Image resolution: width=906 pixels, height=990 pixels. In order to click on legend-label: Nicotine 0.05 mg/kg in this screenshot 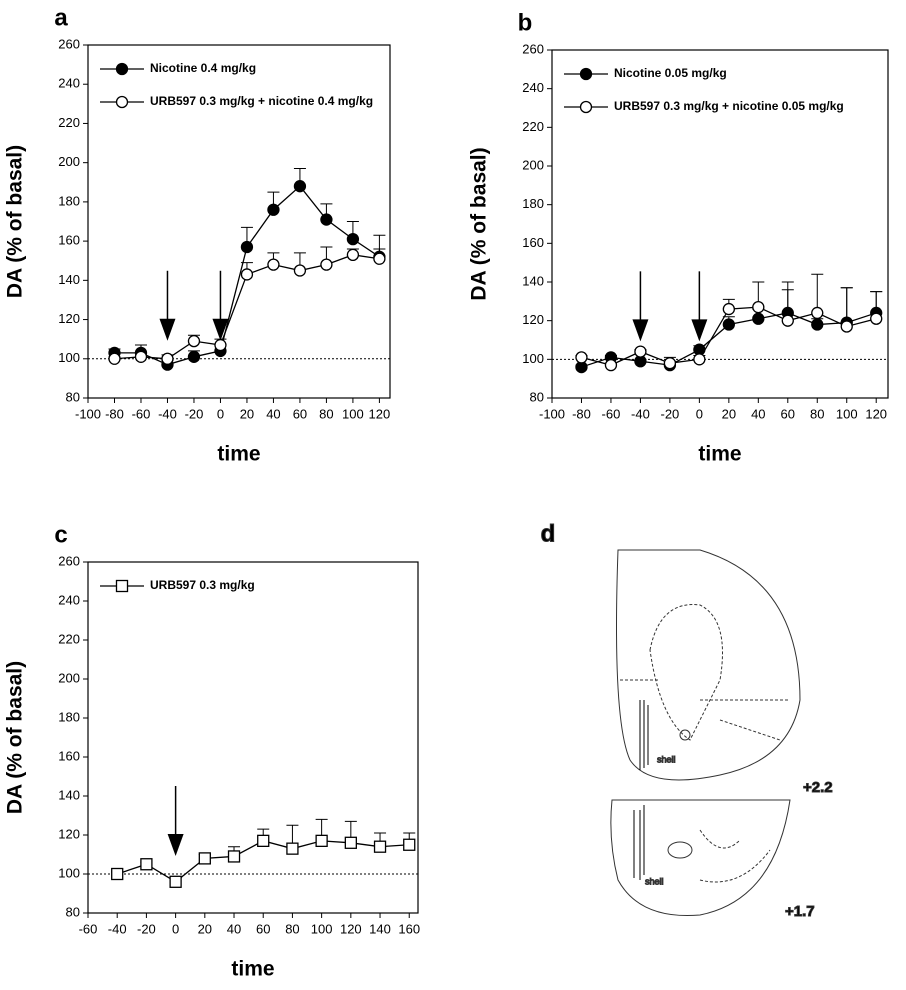, I will do `click(670, 73)`.